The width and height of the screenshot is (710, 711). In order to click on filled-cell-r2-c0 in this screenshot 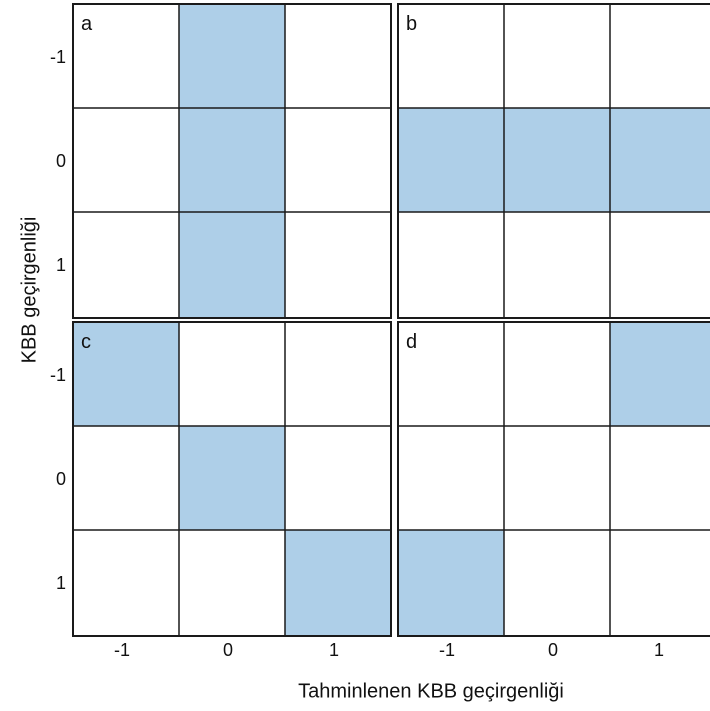, I will do `click(451, 583)`.